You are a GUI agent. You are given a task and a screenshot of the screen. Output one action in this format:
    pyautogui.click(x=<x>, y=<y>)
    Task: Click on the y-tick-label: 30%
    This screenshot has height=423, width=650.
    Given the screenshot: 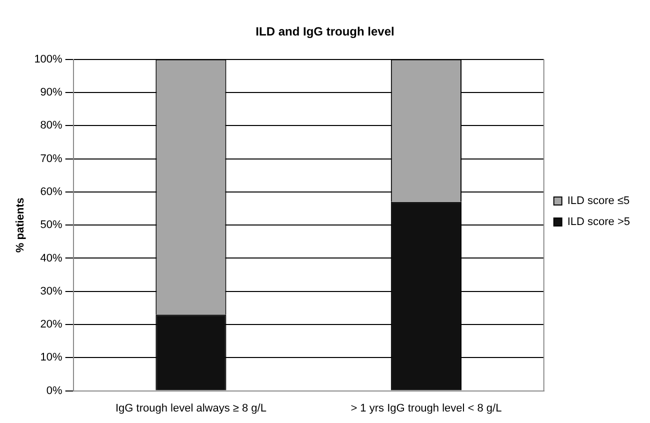 What is the action you would take?
    pyautogui.click(x=51, y=291)
    